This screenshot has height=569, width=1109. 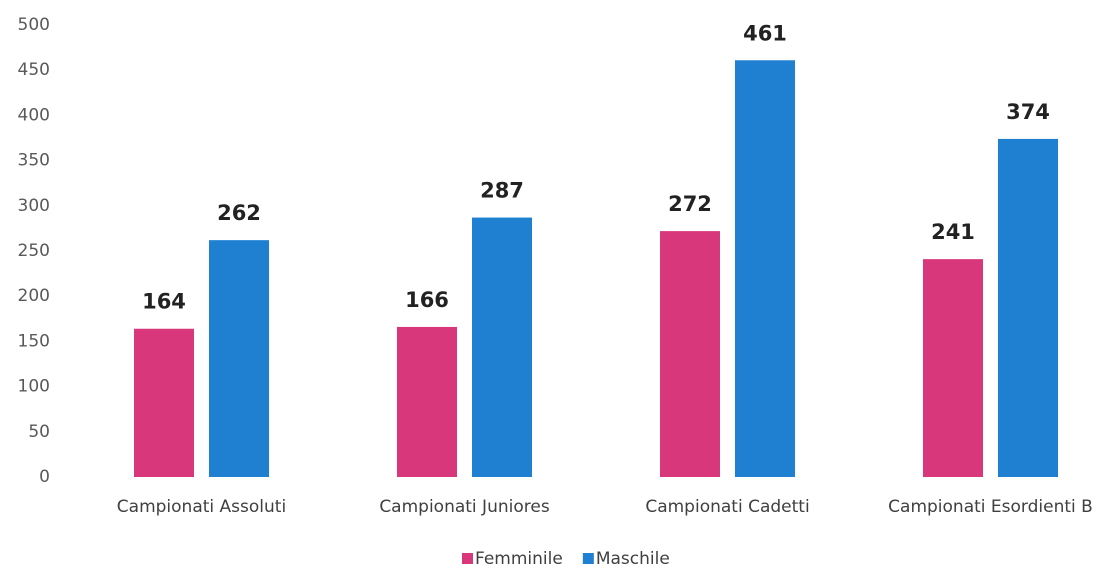 What do you see at coordinates (990, 507) in the screenshot?
I see `x-tick-label: Campionati Esordienti B` at bounding box center [990, 507].